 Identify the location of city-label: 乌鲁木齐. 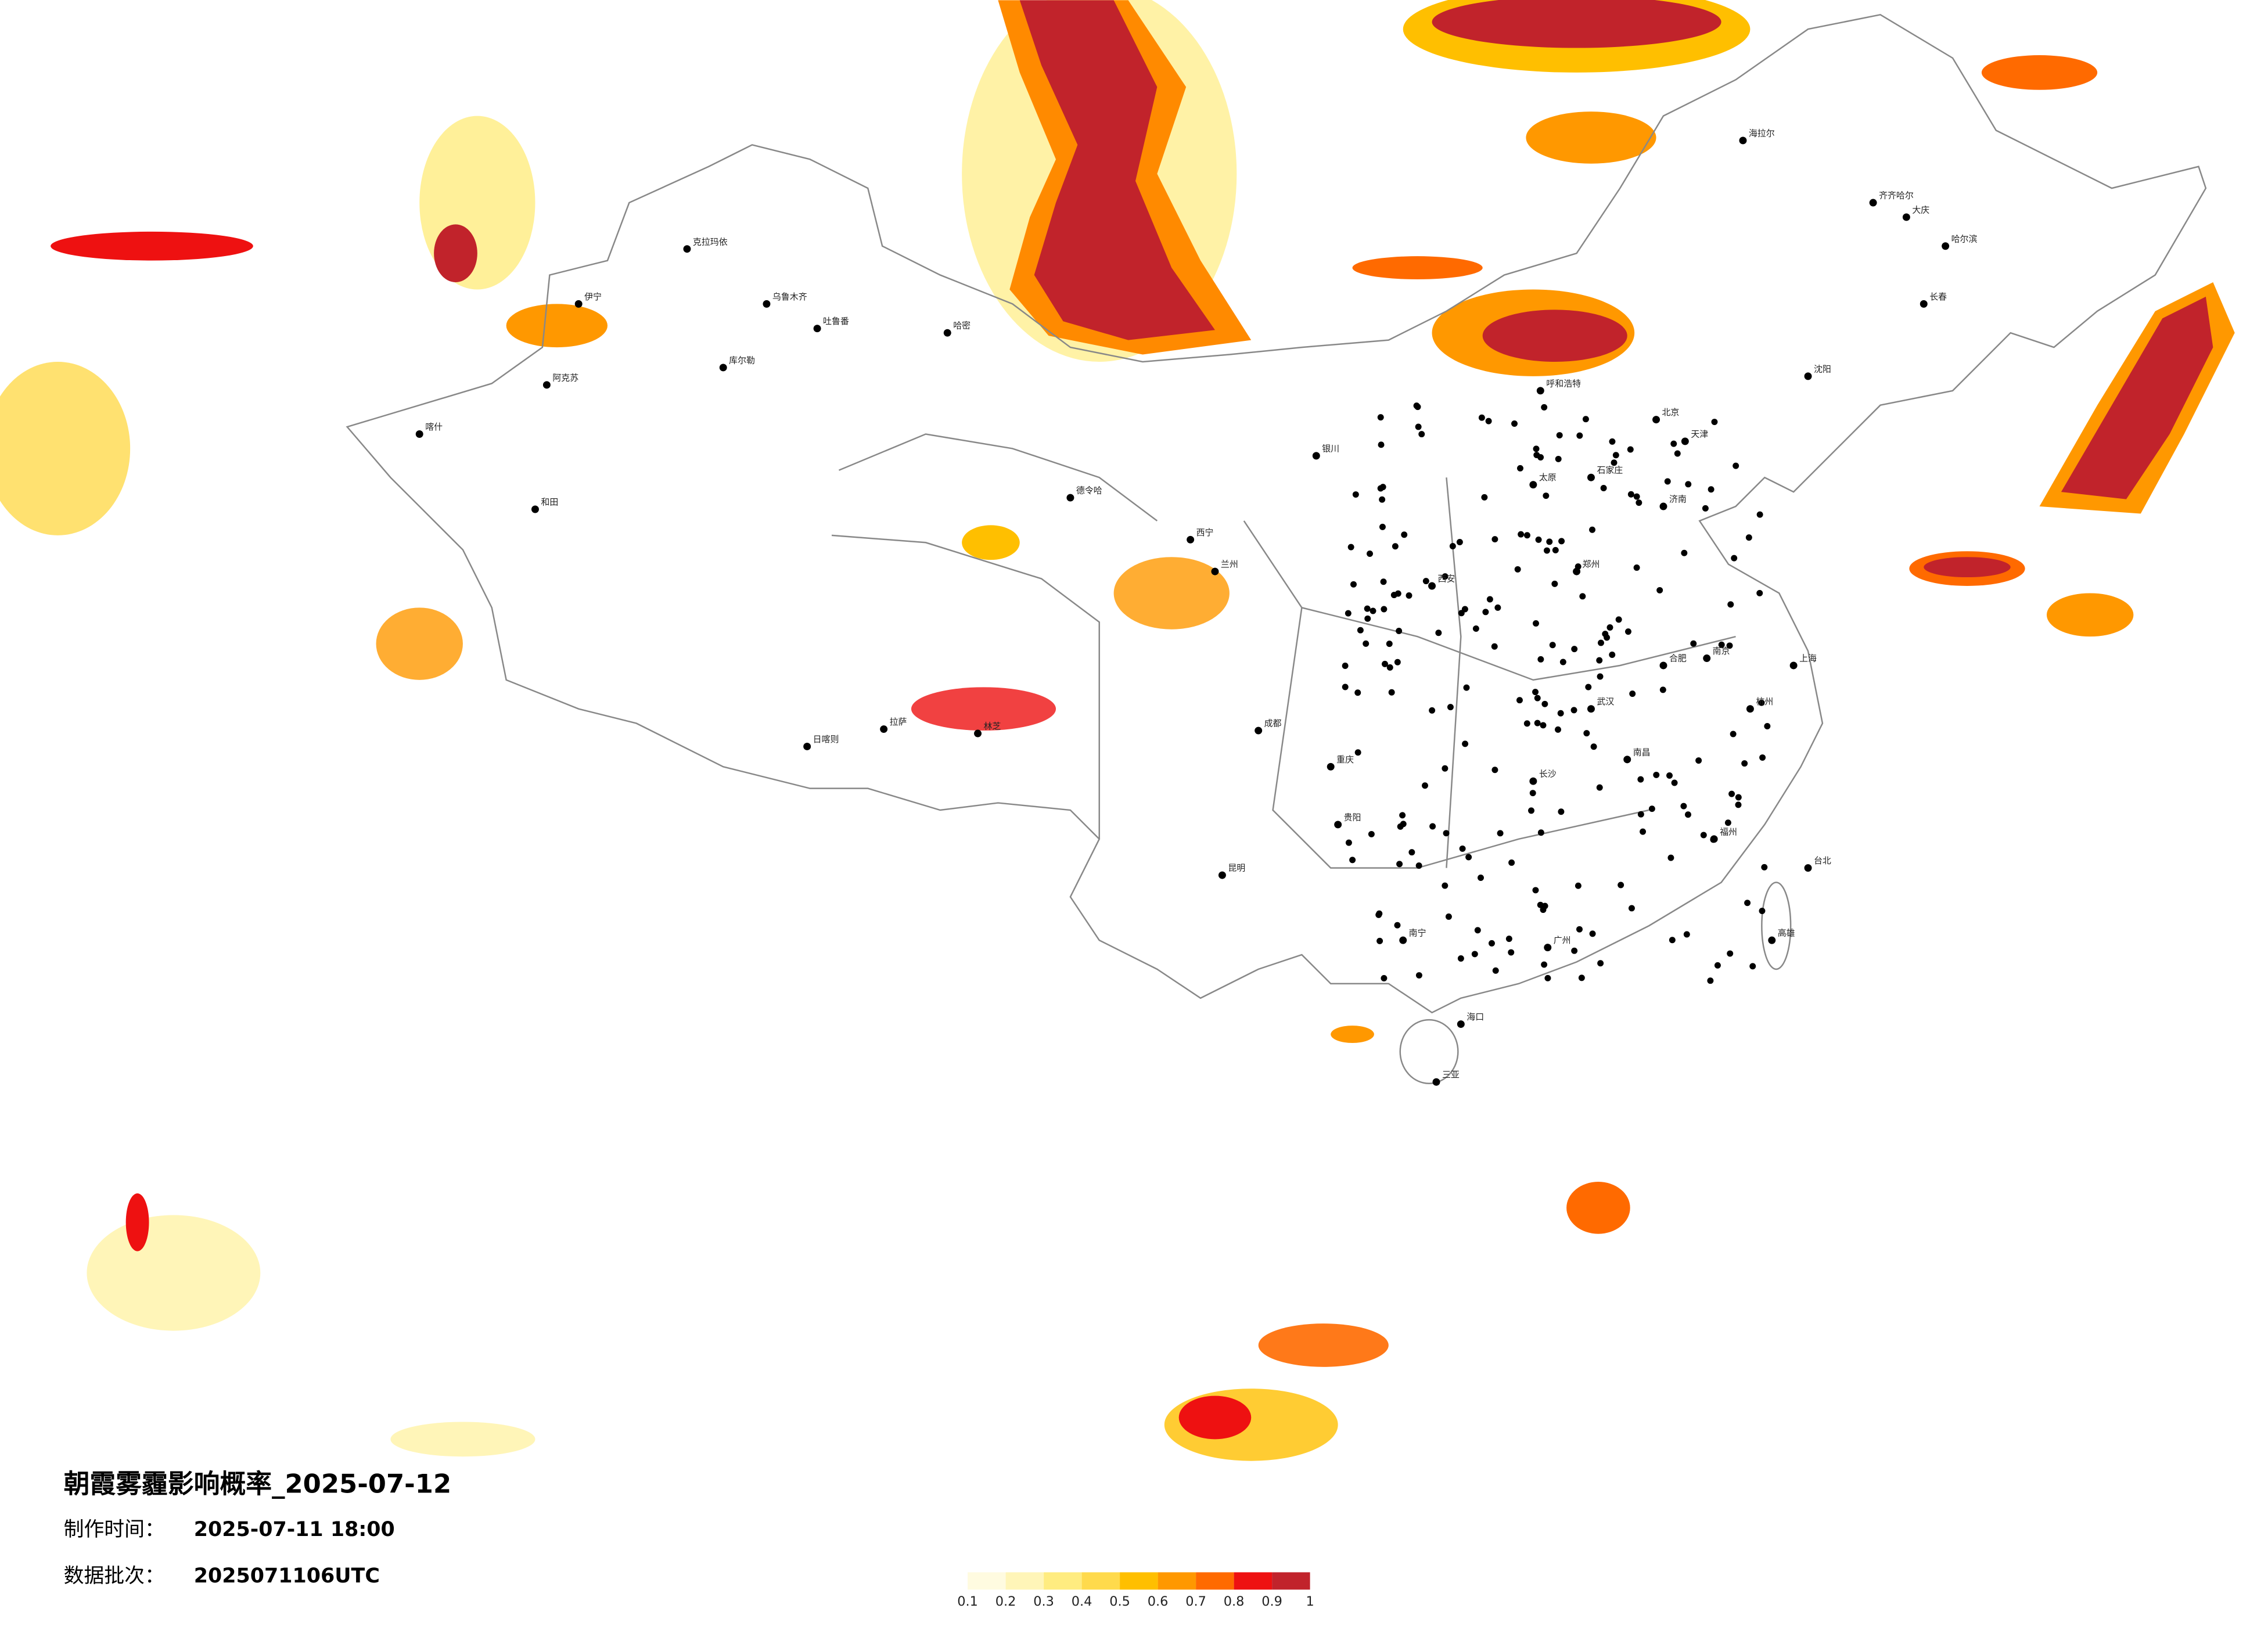
(789, 297).